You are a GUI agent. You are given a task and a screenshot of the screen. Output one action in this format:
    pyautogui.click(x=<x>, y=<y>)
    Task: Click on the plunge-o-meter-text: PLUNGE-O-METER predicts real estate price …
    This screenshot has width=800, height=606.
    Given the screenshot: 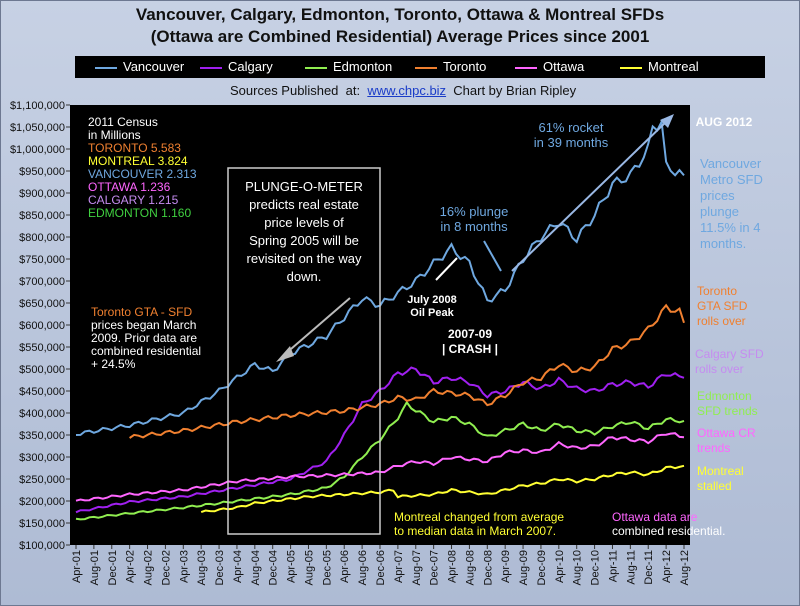 What is the action you would take?
    pyautogui.click(x=304, y=231)
    